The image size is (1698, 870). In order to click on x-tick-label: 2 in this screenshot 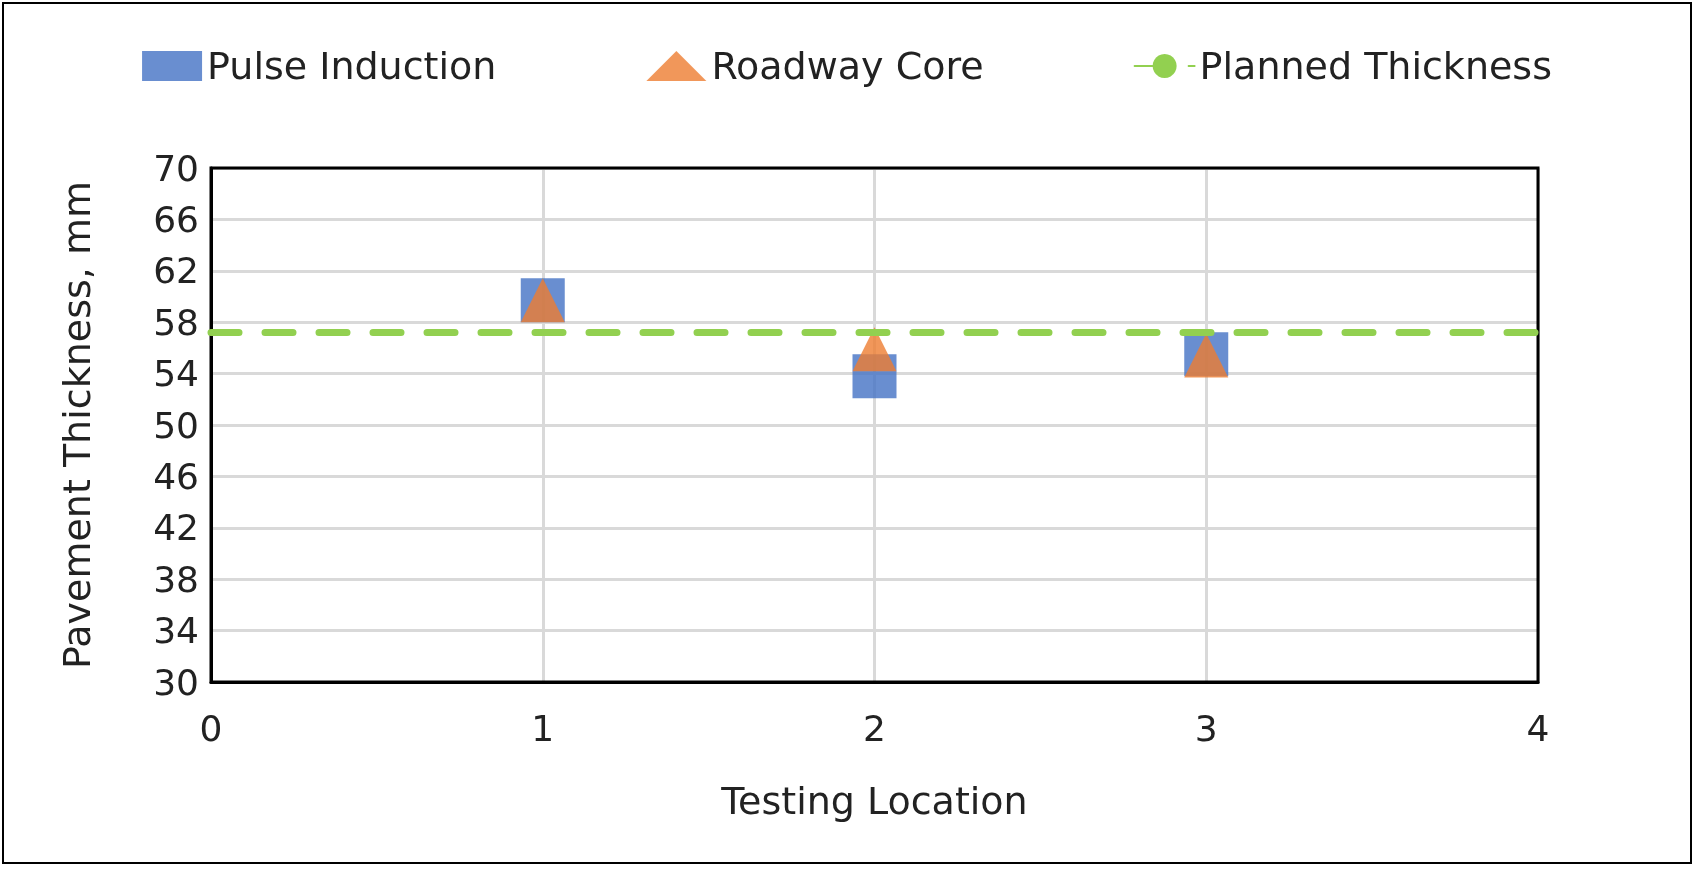, I will do `click(874, 728)`.